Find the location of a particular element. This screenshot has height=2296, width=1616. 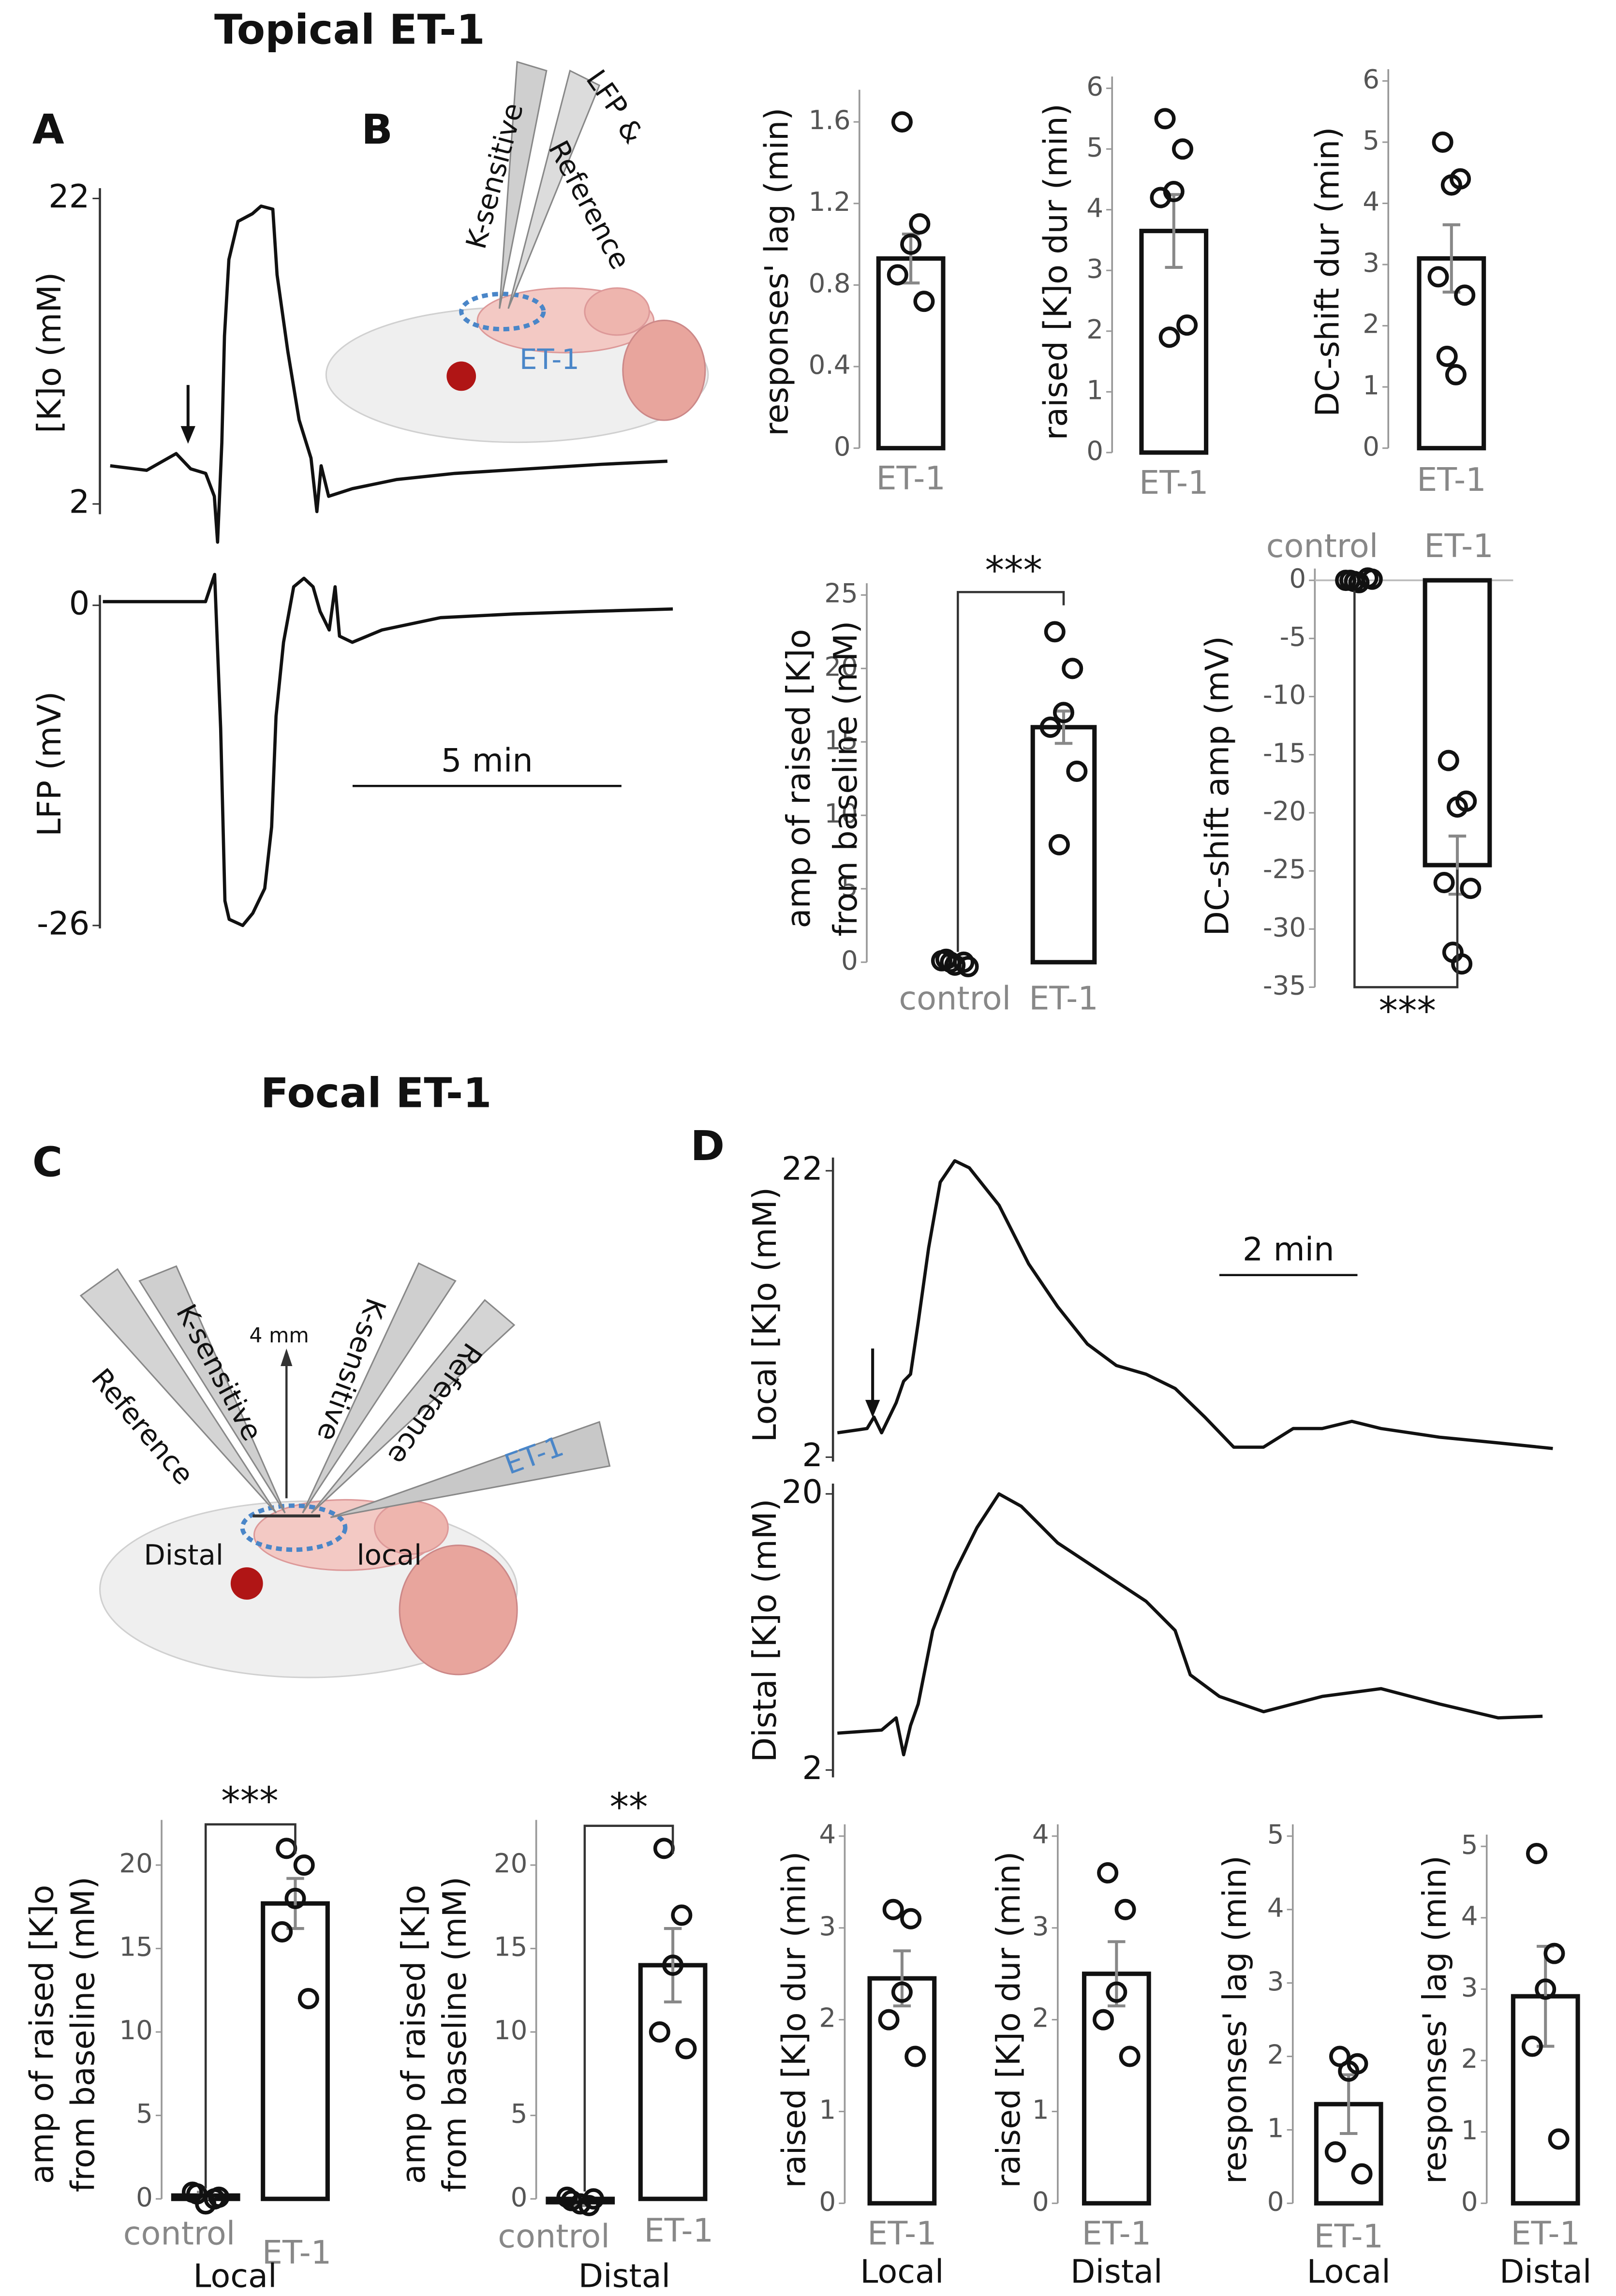

scale-bar-label: 5 min is located at coordinates (487, 760).